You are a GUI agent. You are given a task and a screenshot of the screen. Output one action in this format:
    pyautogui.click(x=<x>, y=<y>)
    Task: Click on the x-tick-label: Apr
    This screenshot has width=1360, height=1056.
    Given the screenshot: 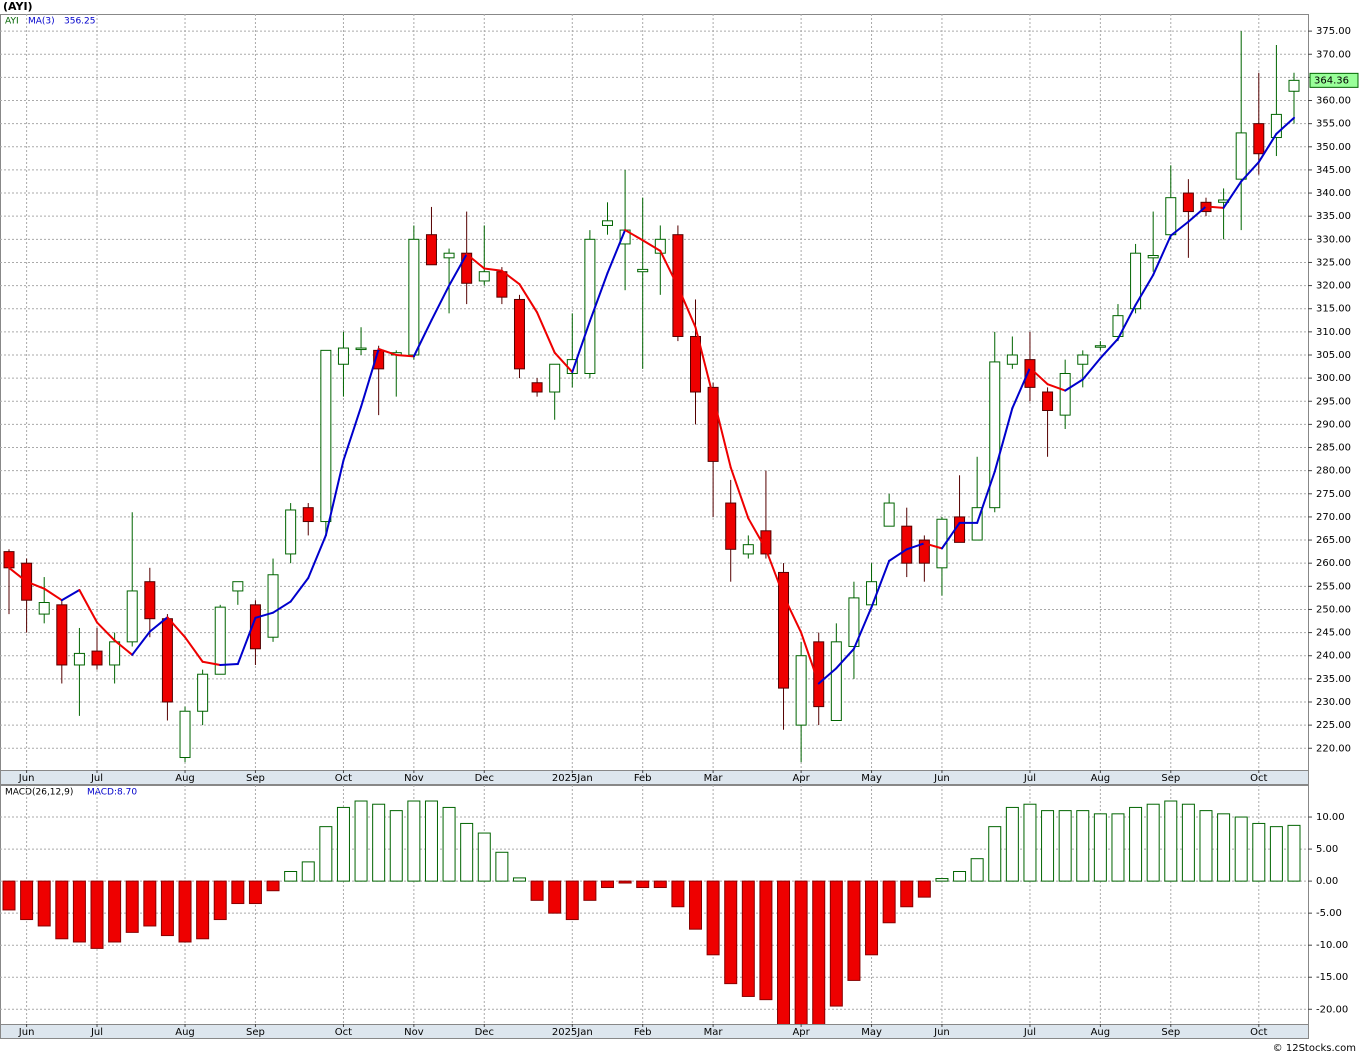 What is the action you would take?
    pyautogui.click(x=801, y=1032)
    